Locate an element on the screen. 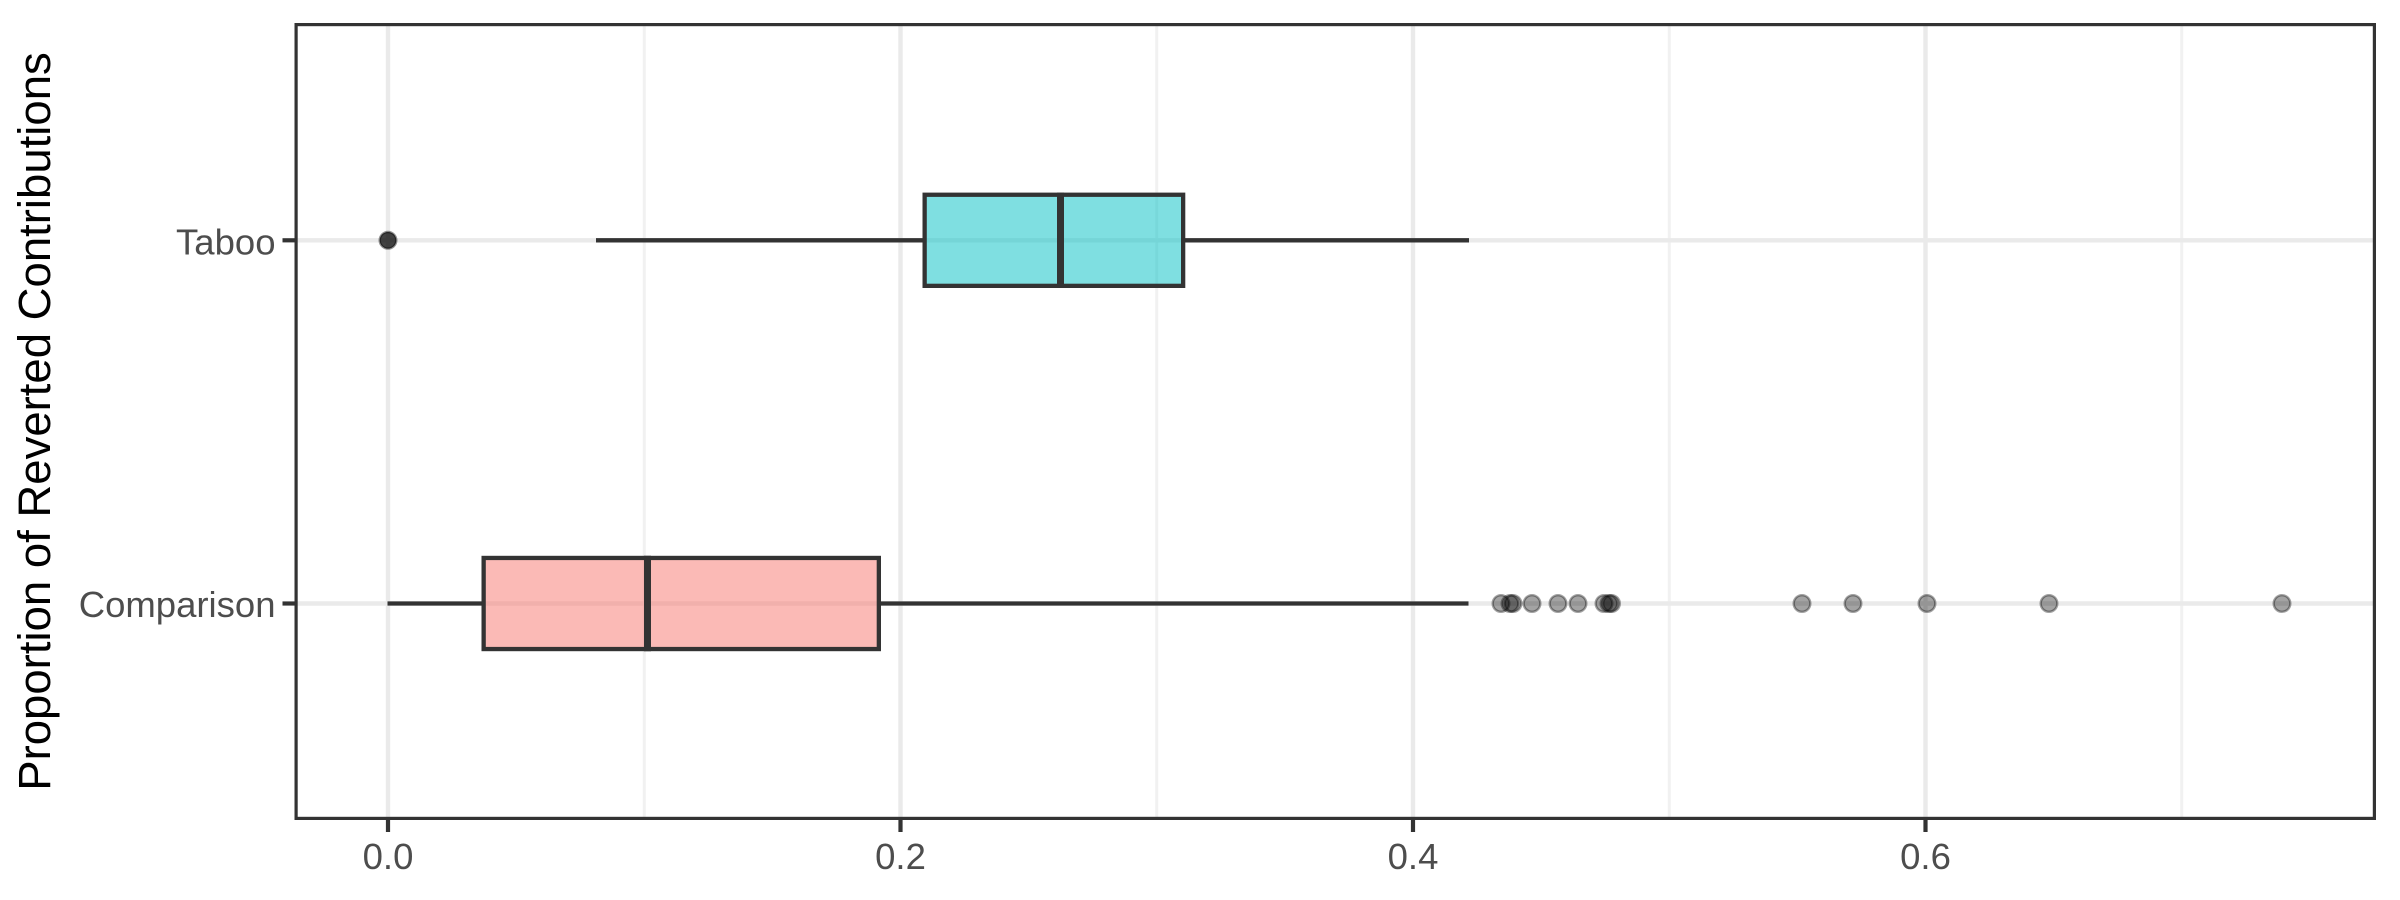 This screenshot has width=2400, height=900. svg-text: 0.2 is located at coordinates (900, 856).